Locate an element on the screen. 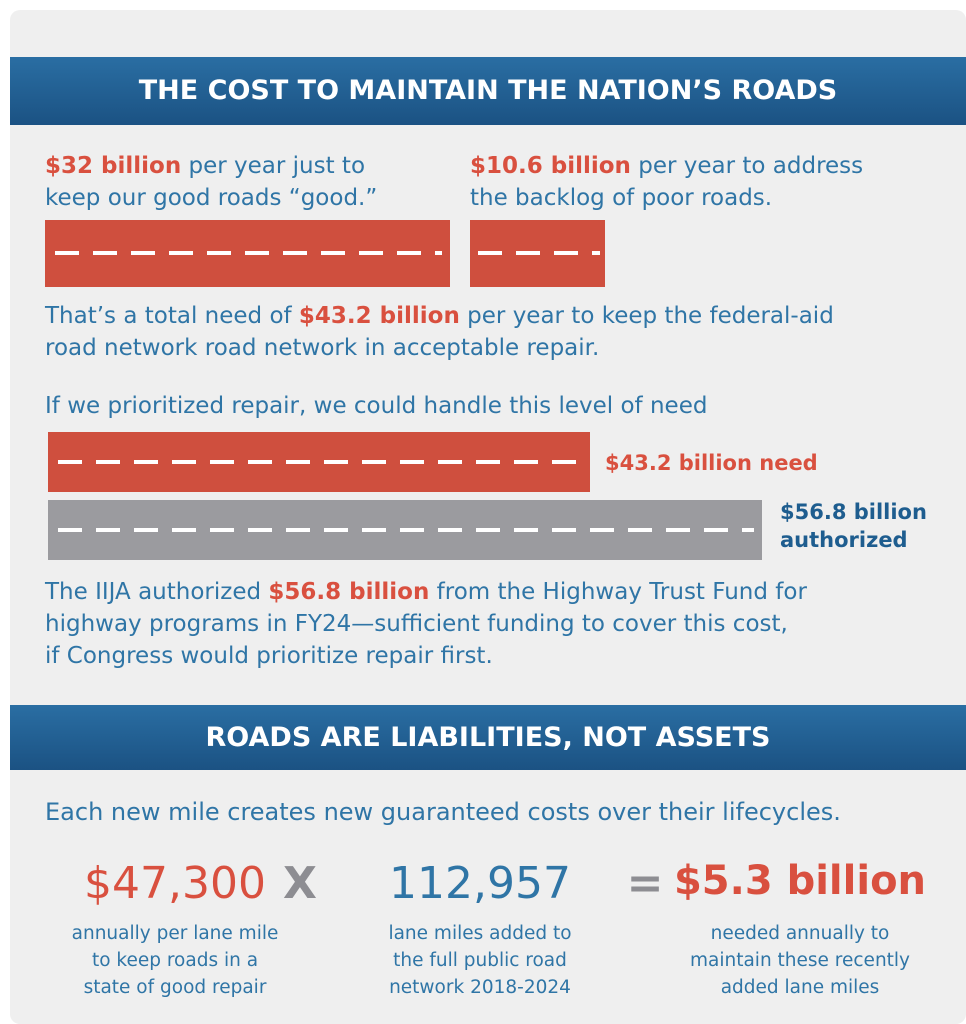 The width and height of the screenshot is (966, 1024). text: per year just to is located at coordinates (273, 166).